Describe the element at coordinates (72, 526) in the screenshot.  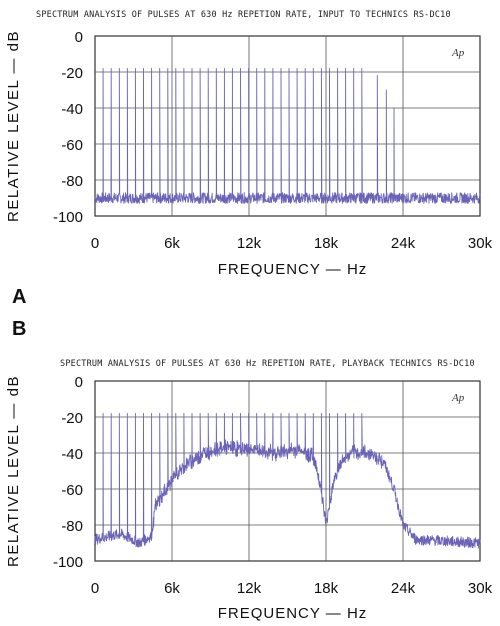
I see `chart-b-ytick-label: -80` at that location.